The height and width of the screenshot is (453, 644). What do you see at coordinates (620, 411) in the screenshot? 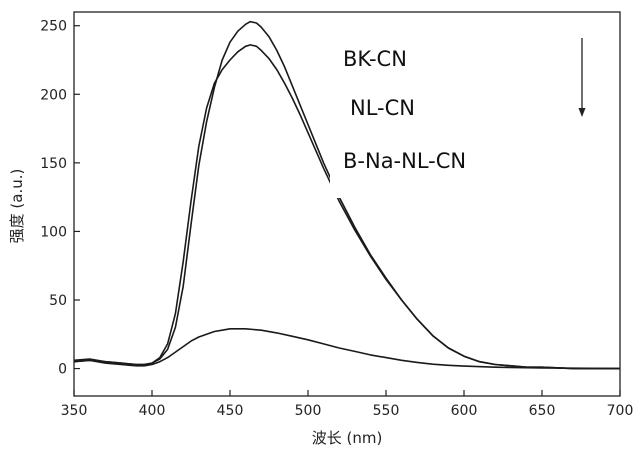
I see `x-tick-label: 700` at bounding box center [620, 411].